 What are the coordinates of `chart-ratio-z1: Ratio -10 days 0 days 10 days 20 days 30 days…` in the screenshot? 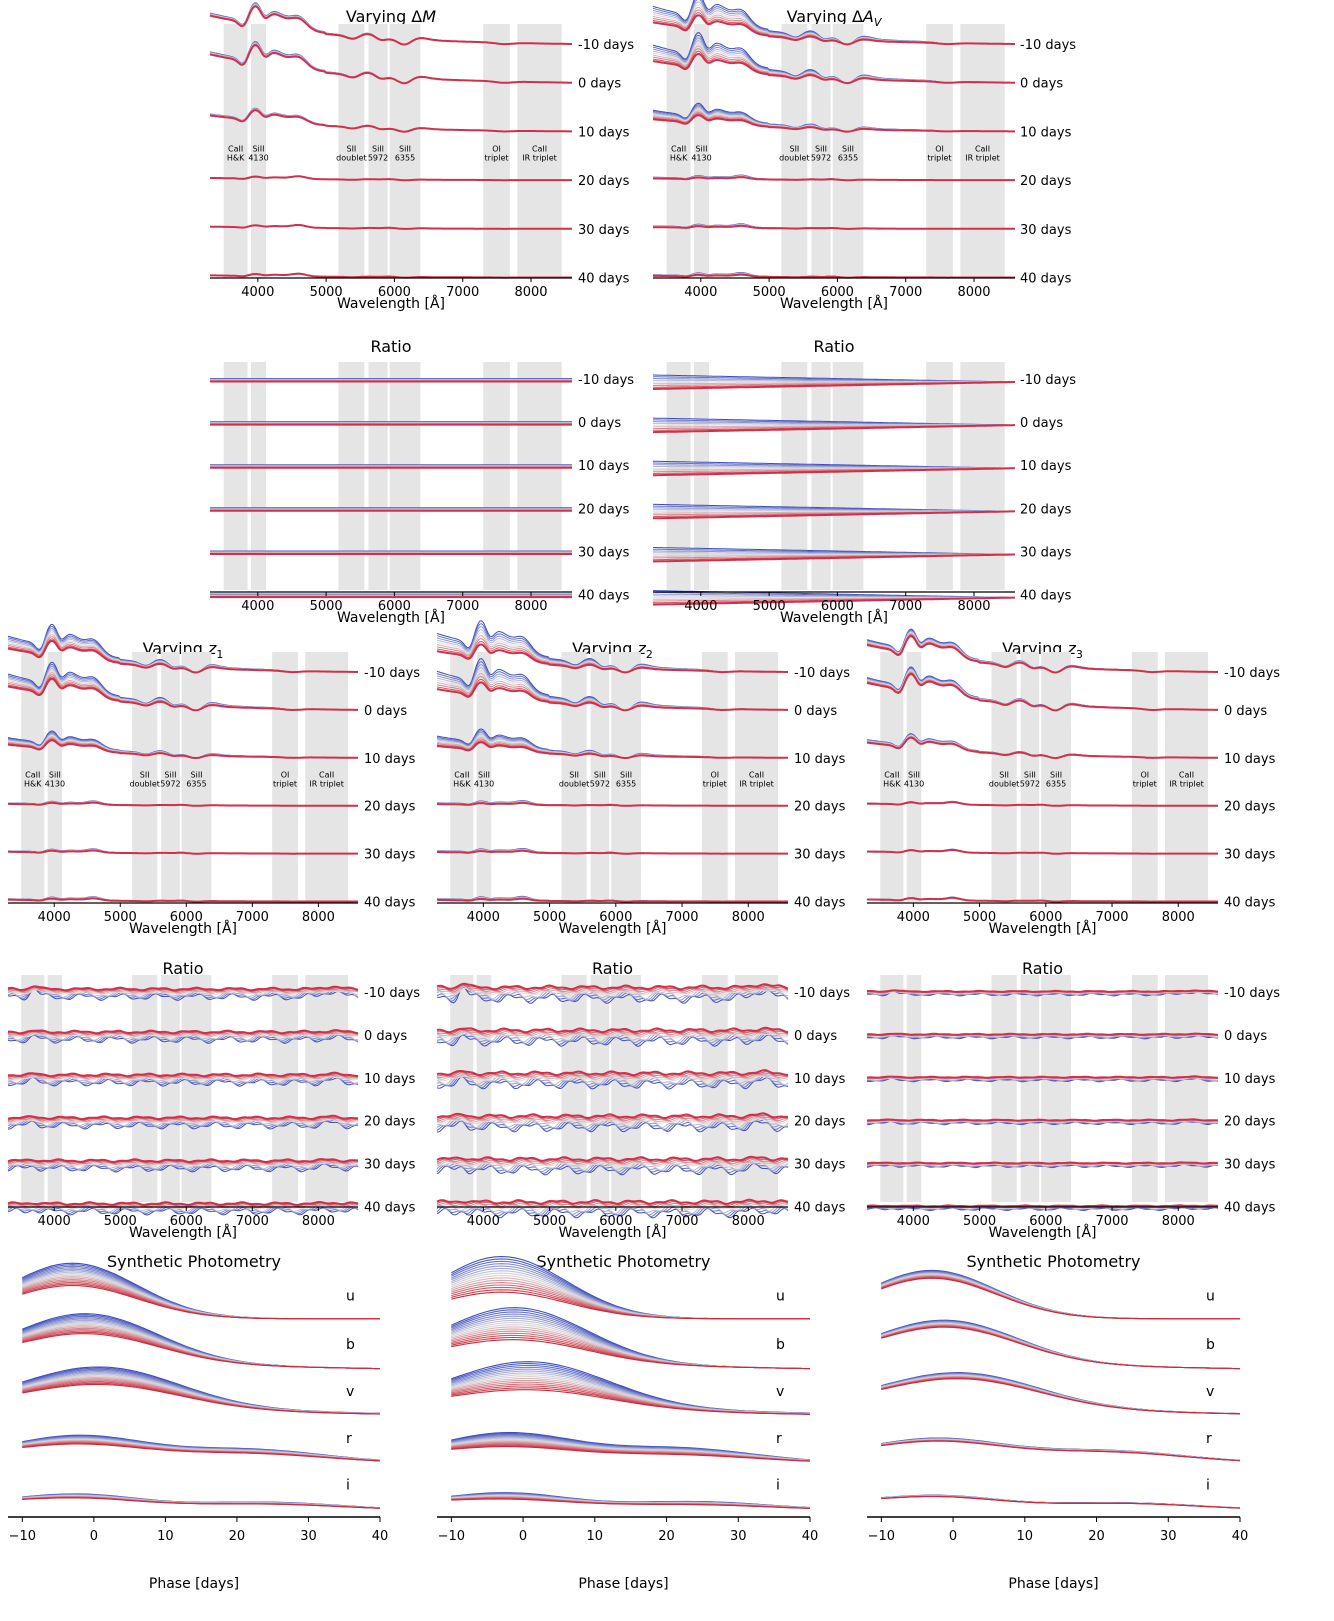 It's located at (213, 1100).